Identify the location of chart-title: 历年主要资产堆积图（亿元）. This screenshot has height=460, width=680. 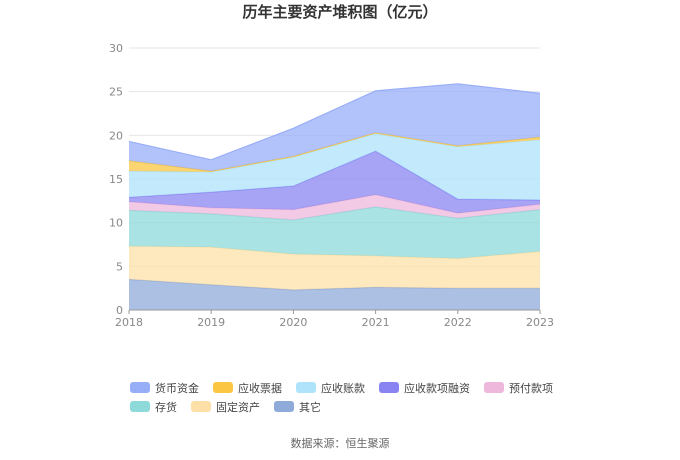
(340, 12).